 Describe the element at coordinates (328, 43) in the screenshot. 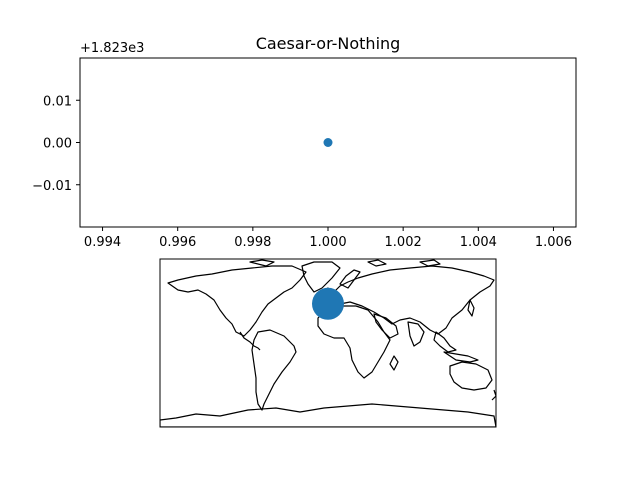

I see `chart-title: Caesar-or-Nothing` at that location.